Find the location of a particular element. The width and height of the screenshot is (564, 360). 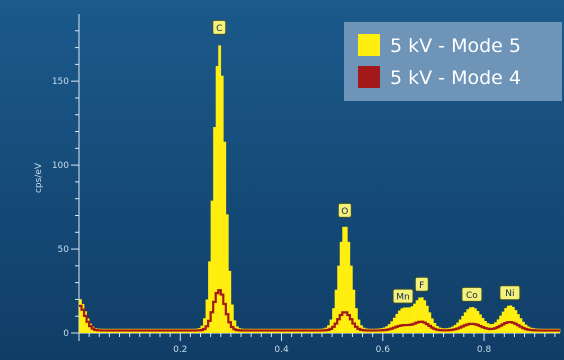

spectrum-line is located at coordinates (319, 310).